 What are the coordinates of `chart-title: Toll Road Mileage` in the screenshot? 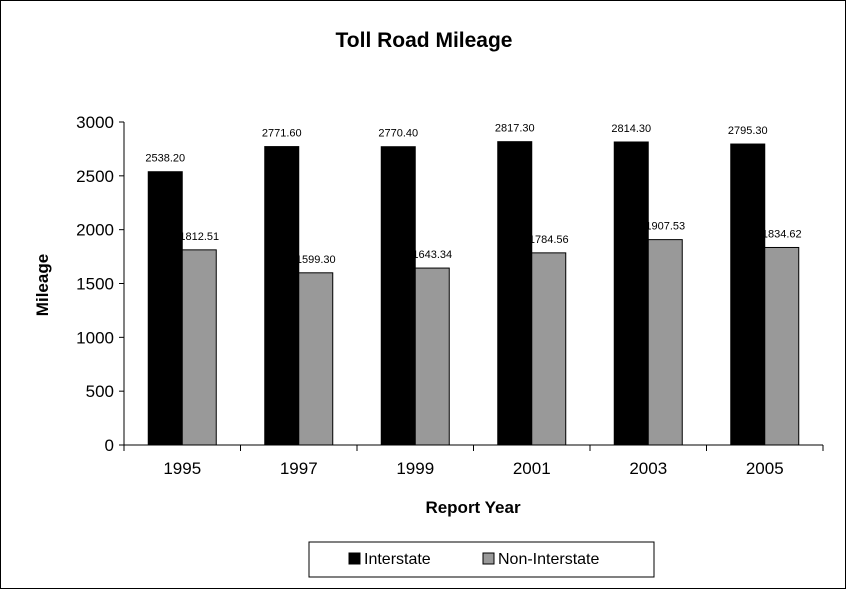 It's located at (424, 40).